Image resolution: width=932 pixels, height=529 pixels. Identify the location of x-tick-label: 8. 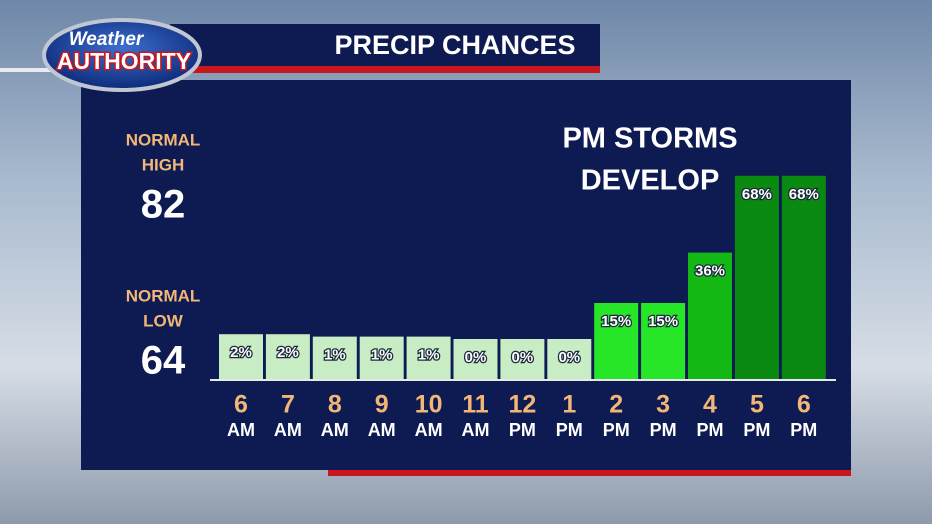
(335, 405).